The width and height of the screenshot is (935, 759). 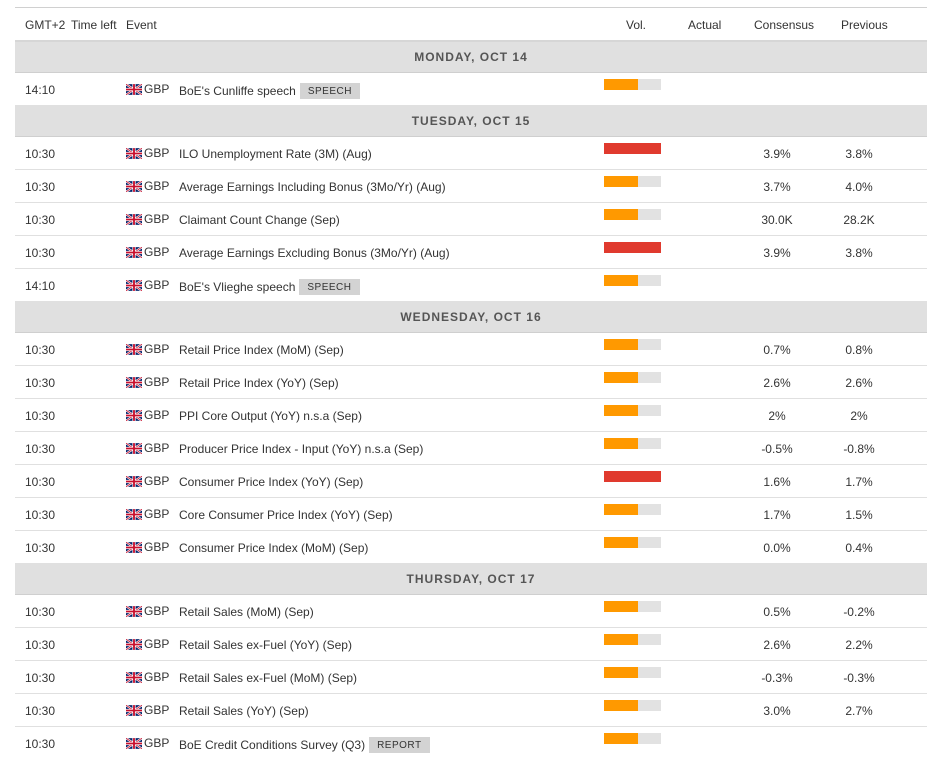 What do you see at coordinates (859, 612) in the screenshot?
I see `event-previous: -0.2%` at bounding box center [859, 612].